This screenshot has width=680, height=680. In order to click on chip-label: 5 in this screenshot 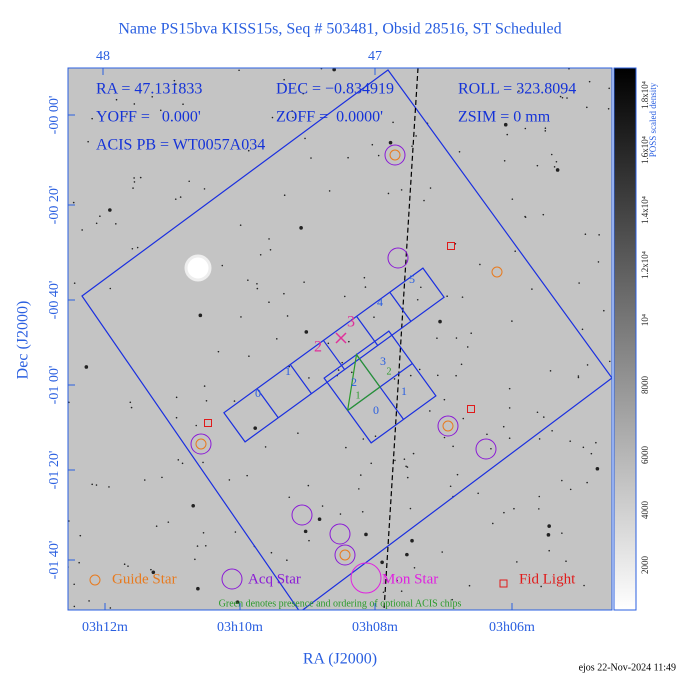, I will do `click(412, 279)`.